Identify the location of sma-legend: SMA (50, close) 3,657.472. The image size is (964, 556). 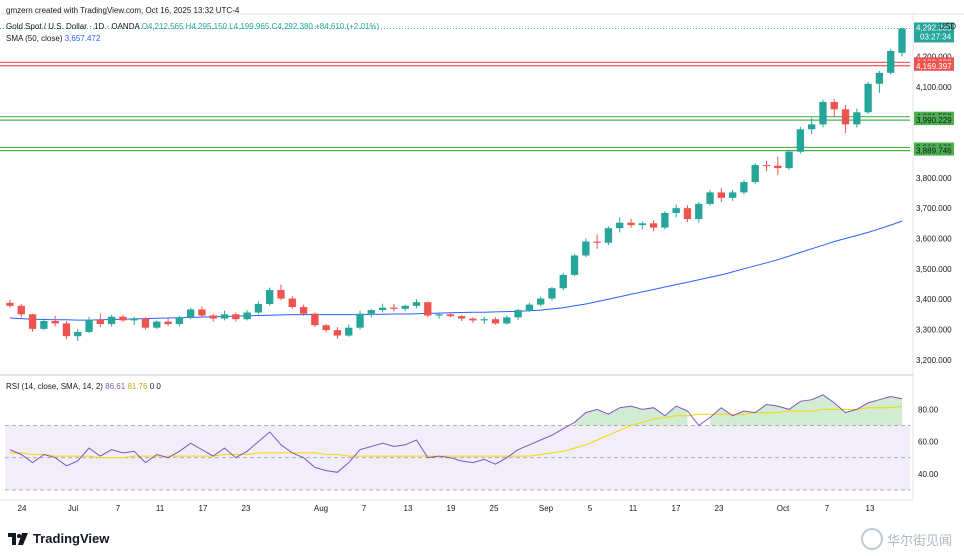
(53, 38).